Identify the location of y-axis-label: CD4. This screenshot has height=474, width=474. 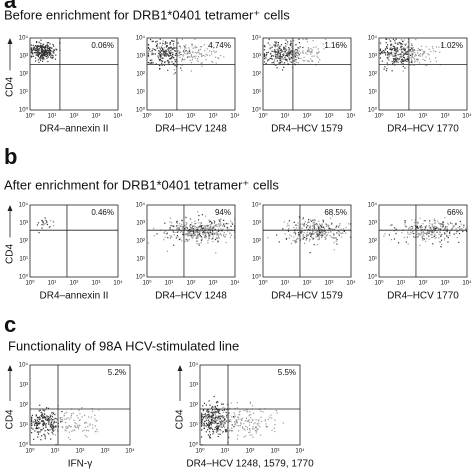
(180, 419).